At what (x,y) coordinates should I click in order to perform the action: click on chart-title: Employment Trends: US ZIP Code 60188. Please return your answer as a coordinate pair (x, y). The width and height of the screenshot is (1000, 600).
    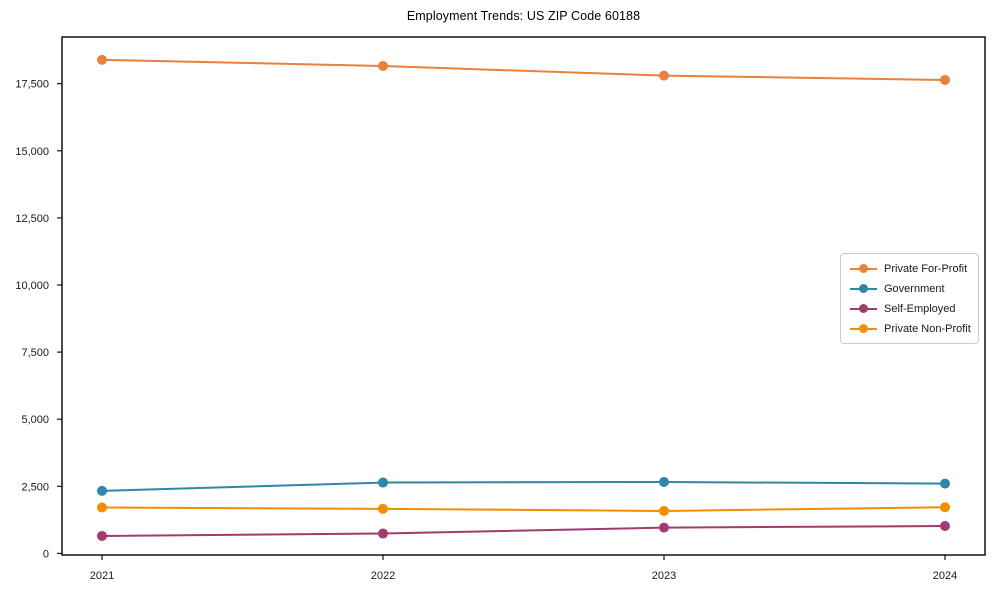
    Looking at the image, I should click on (523, 16).